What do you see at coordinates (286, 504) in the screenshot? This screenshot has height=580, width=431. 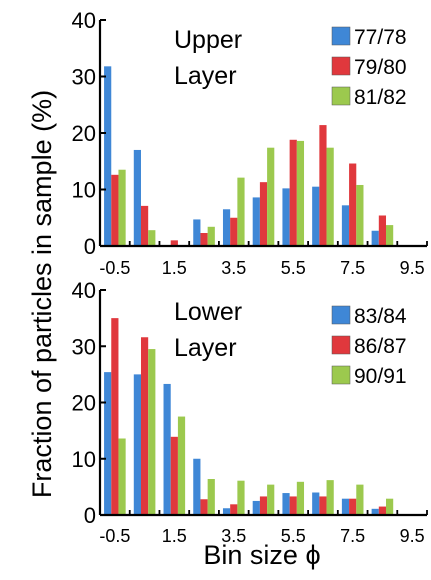 I see `bar-83-84-5.5` at bounding box center [286, 504].